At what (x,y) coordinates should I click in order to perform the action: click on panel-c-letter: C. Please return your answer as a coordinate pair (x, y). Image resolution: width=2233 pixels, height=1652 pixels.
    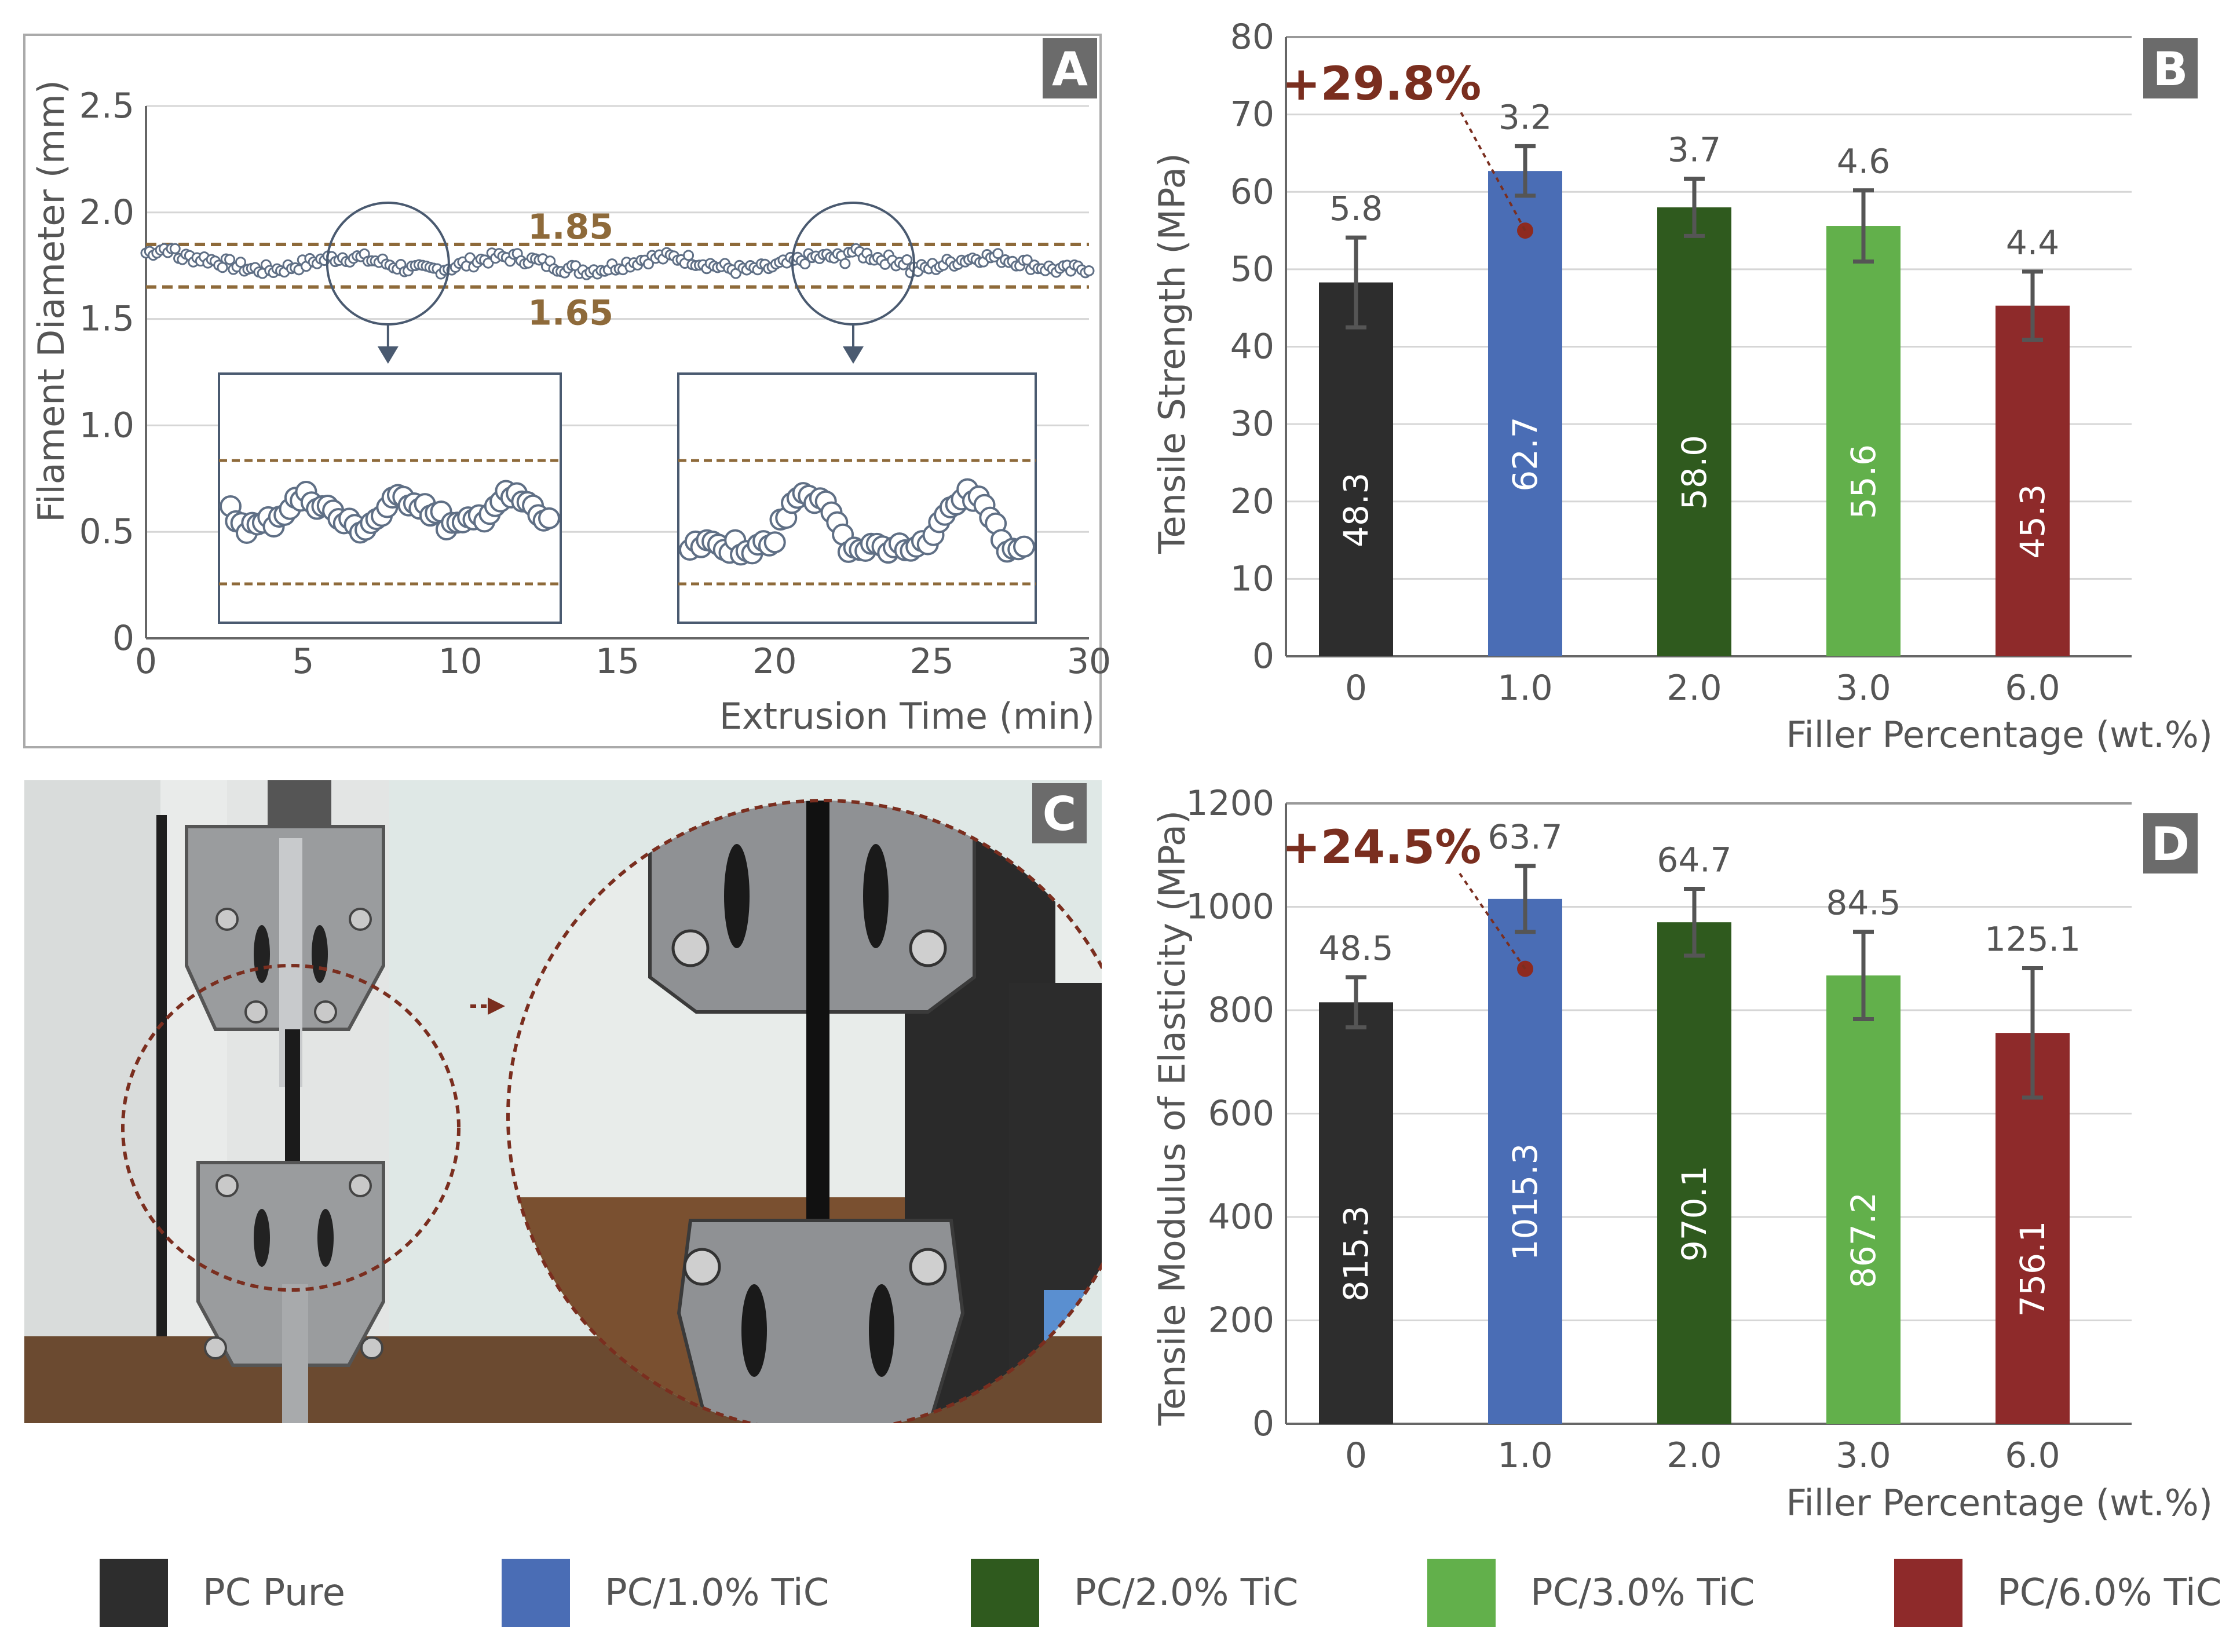
    Looking at the image, I should click on (1060, 814).